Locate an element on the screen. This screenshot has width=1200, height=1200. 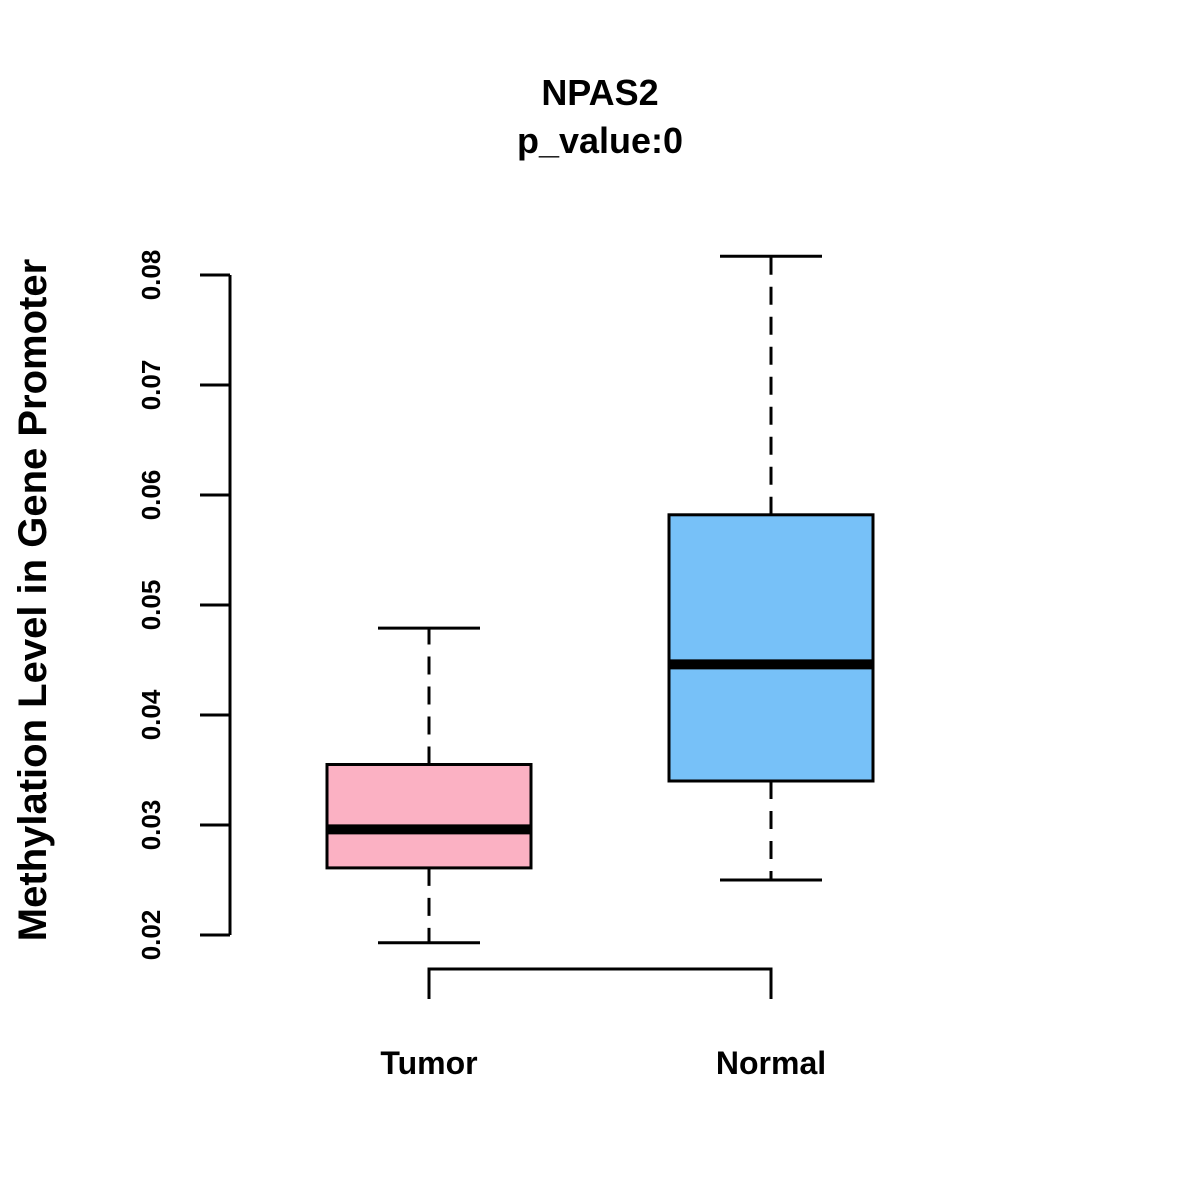
y-tick-label: 0.05 is located at coordinates (151, 605).